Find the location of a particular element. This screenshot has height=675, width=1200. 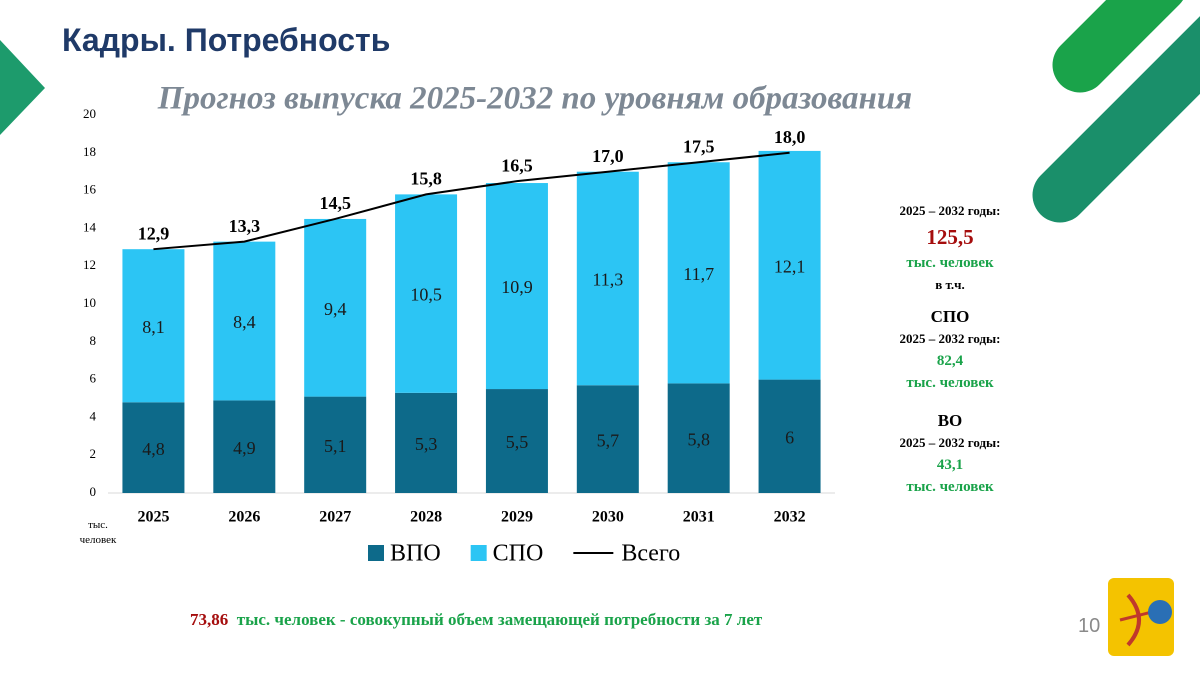

data-label: 5,1 is located at coordinates (335, 446).